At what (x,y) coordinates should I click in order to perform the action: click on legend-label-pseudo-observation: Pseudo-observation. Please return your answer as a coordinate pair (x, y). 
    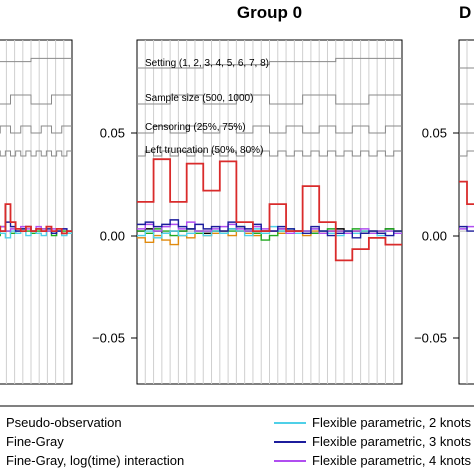
    Looking at the image, I should click on (64, 422).